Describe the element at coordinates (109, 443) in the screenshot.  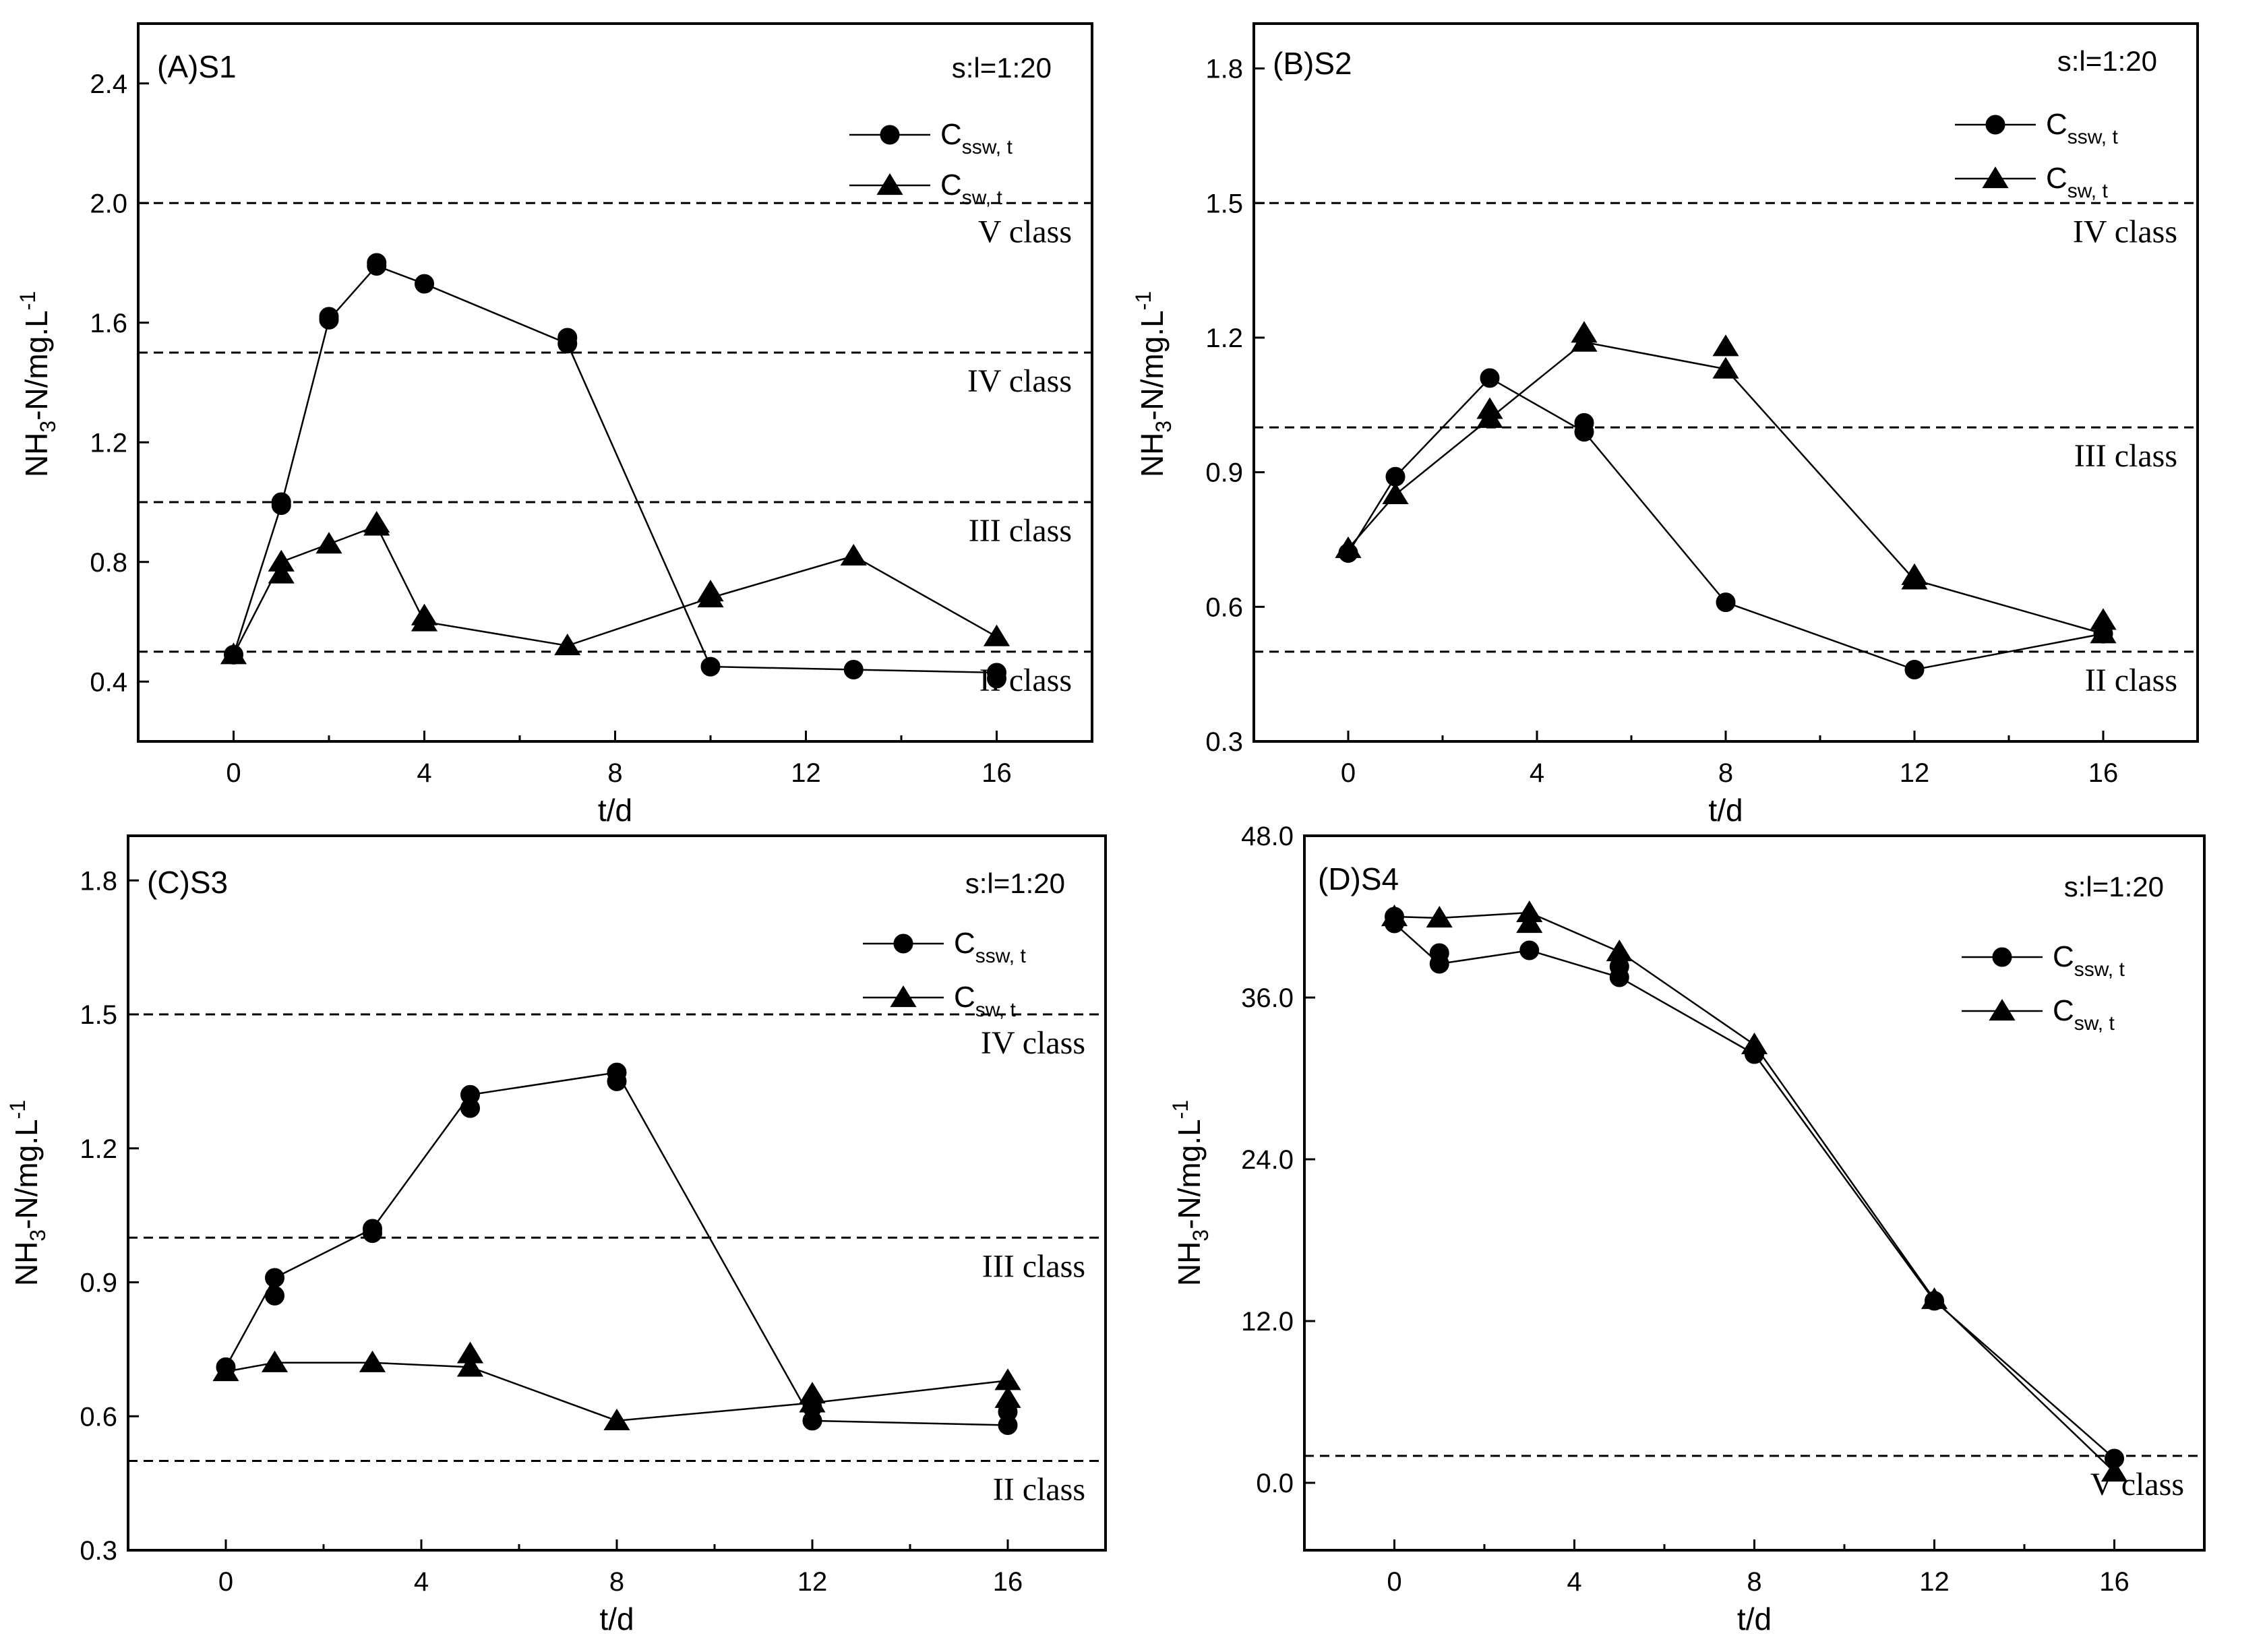
I see `y-tick-label: 1.2` at that location.